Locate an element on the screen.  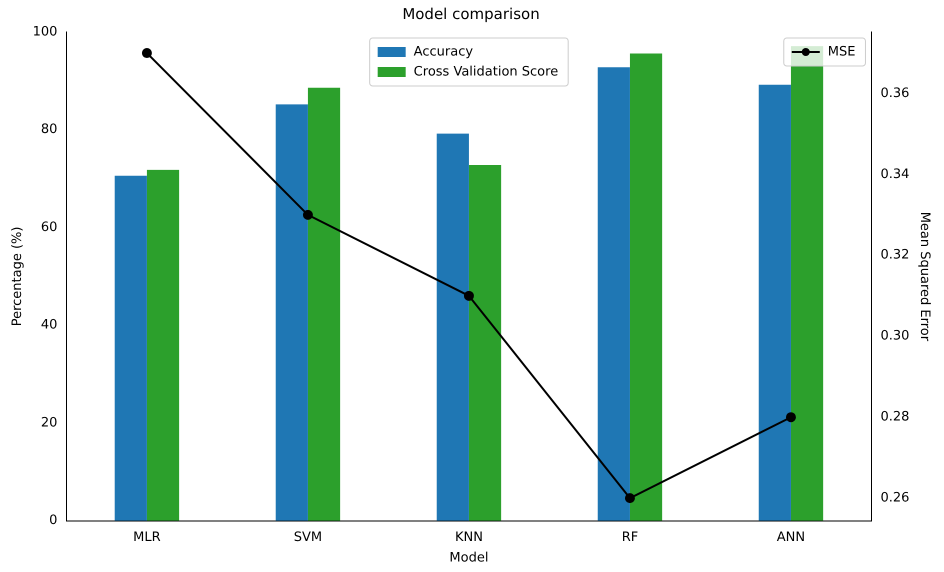
y2-axis-title: Mean Squared Error is located at coordinates (924, 277).